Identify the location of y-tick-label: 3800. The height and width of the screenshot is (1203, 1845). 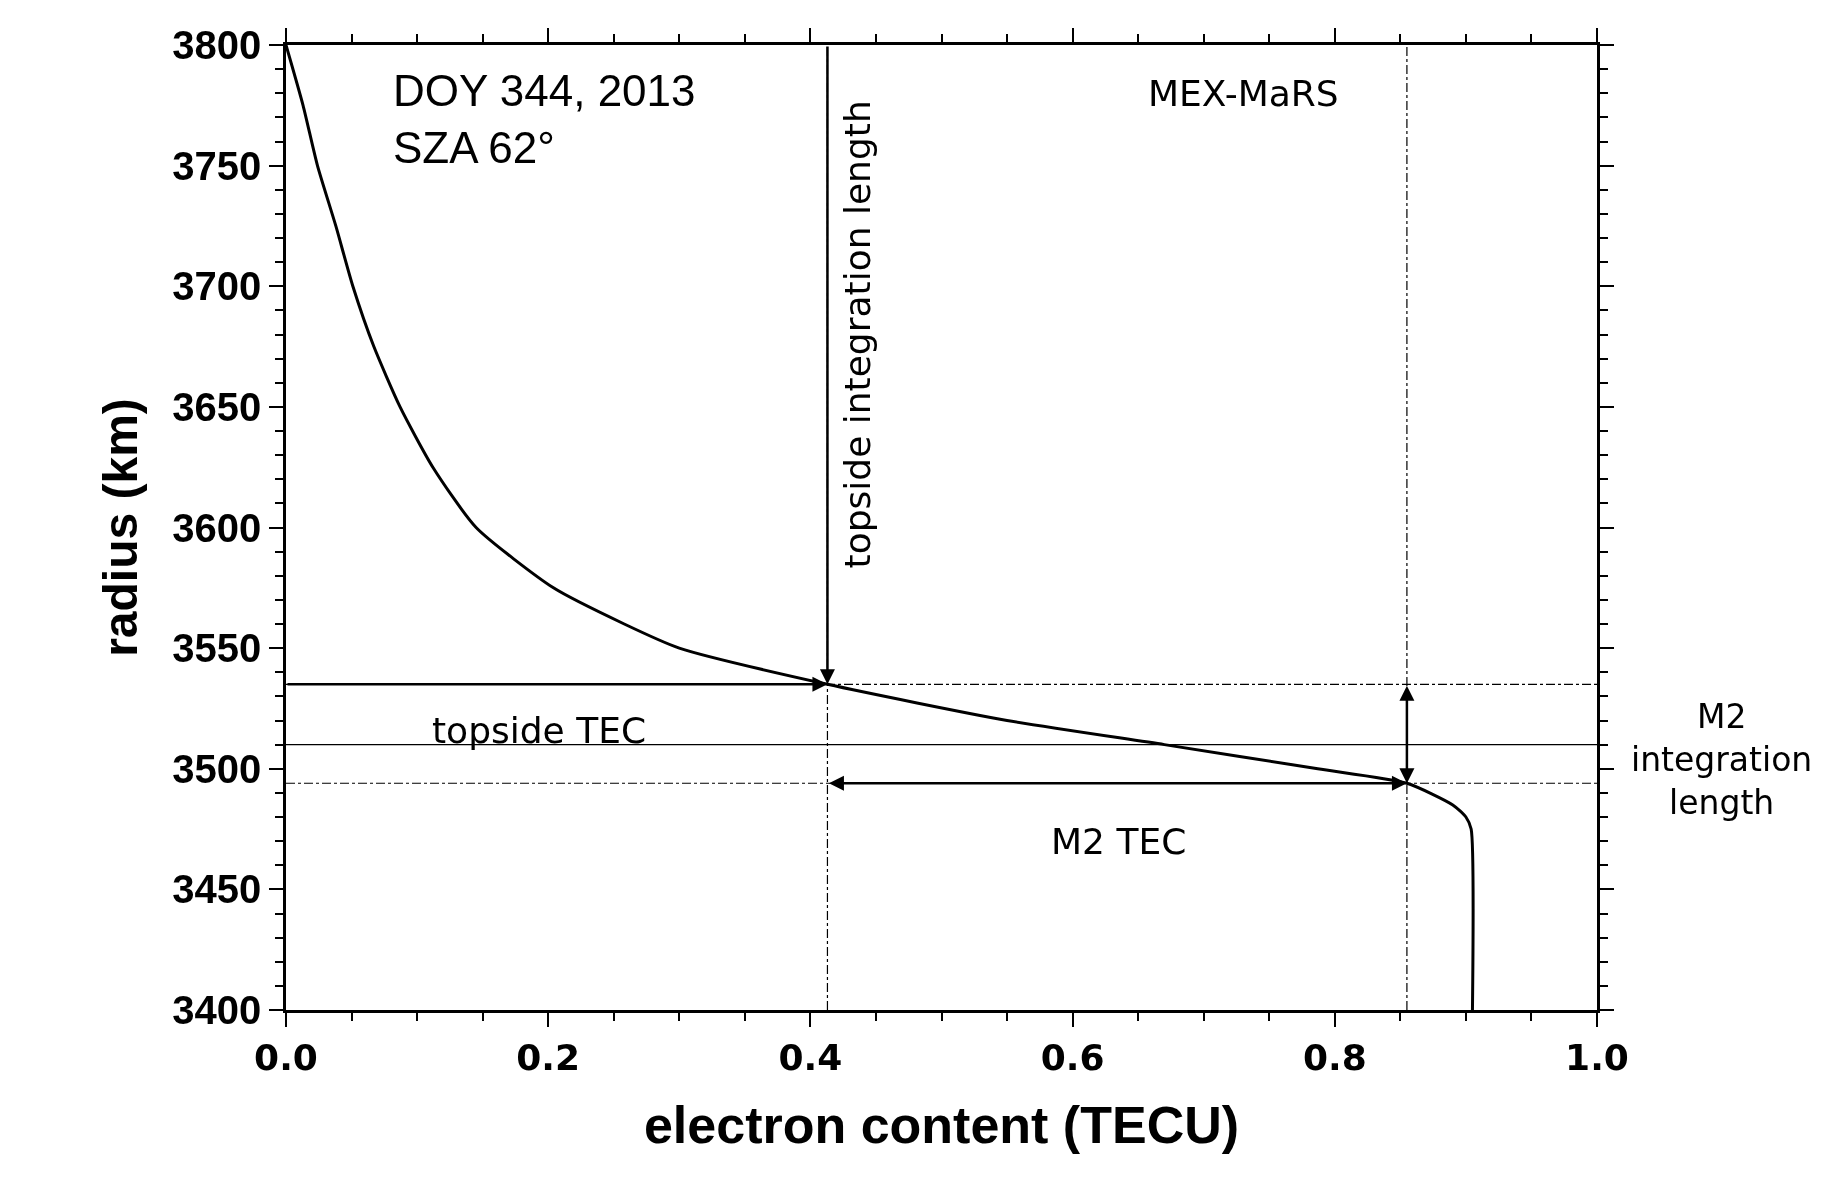
(217, 45).